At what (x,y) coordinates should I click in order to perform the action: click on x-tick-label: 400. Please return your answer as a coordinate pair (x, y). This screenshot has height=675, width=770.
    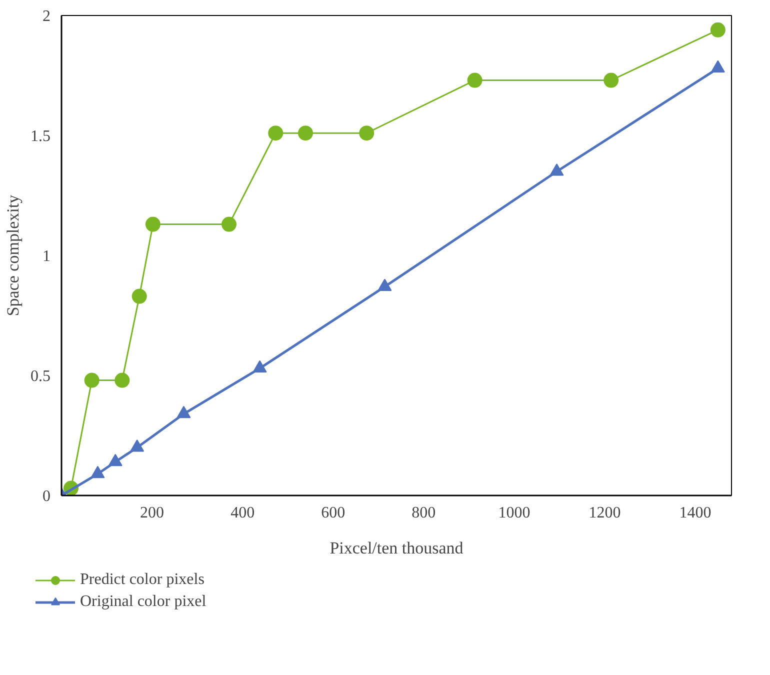
    Looking at the image, I should click on (242, 513).